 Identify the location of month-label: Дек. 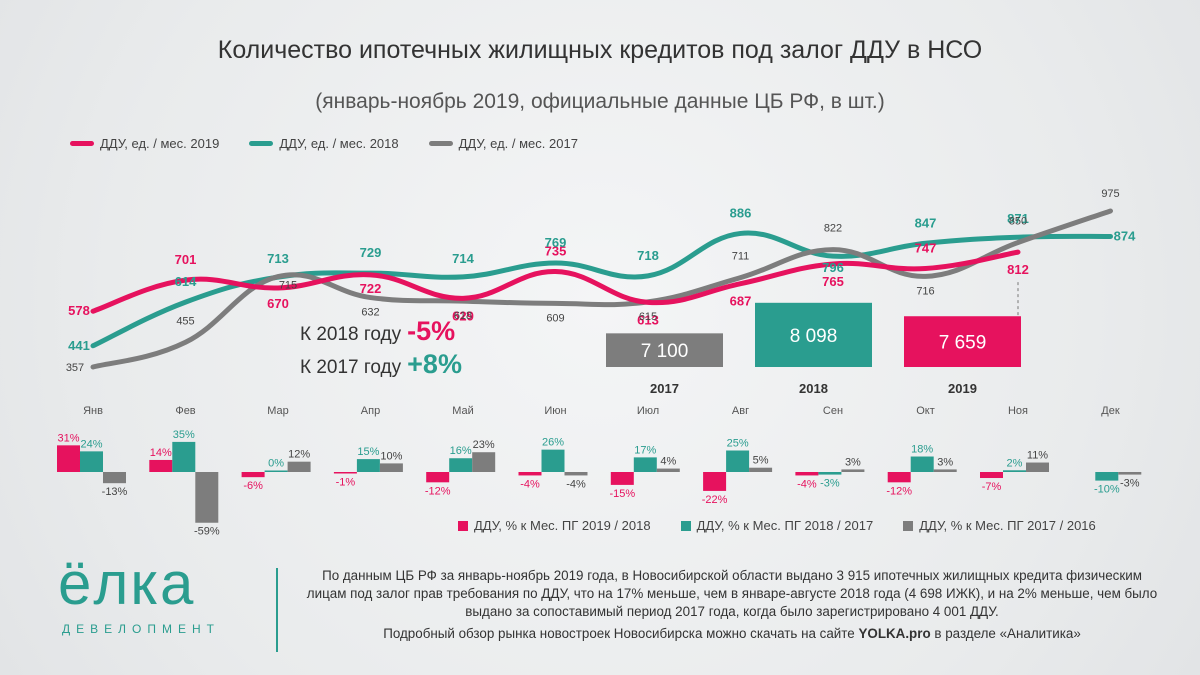
(1110, 411).